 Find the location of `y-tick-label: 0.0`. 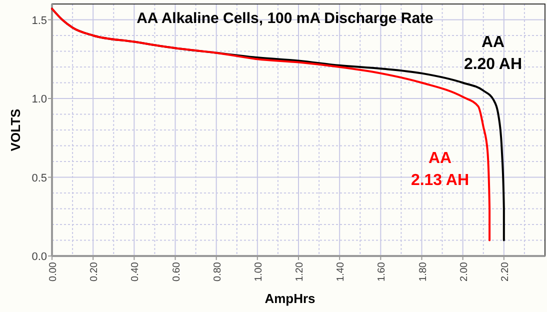

y-tick-label: 0.0 is located at coordinates (39, 257).